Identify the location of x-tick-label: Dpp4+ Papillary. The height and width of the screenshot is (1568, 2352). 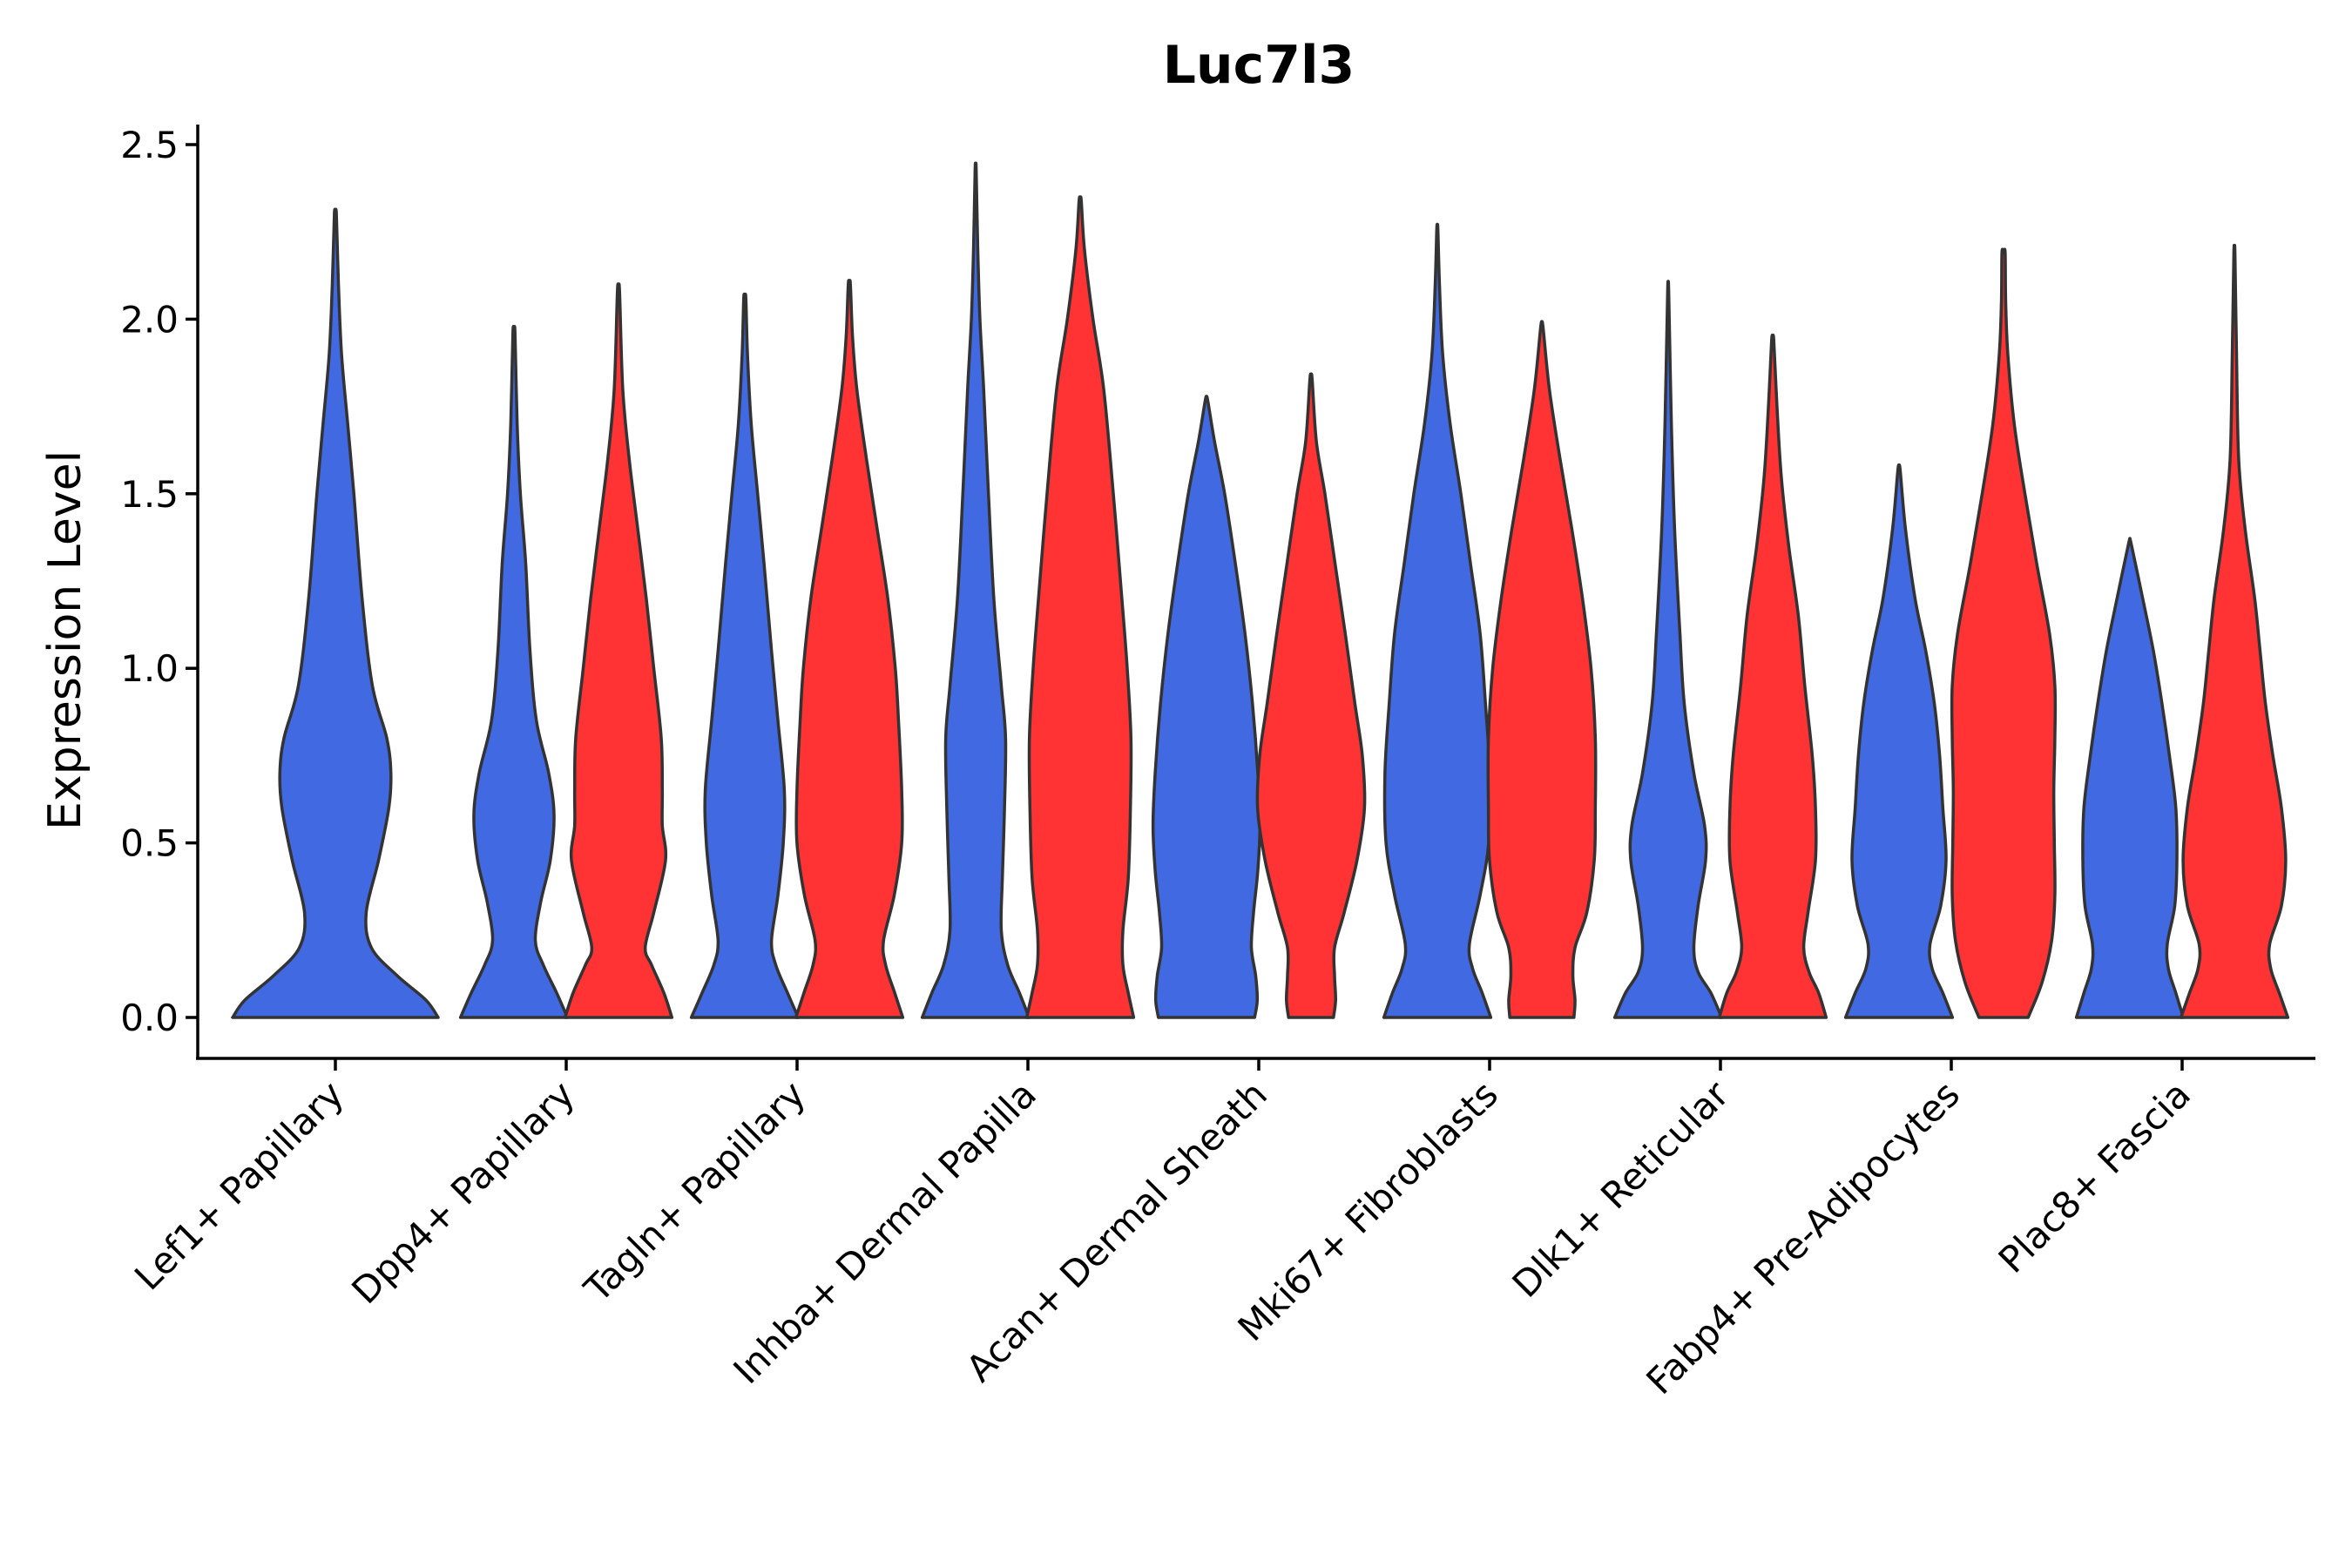
(463, 1192).